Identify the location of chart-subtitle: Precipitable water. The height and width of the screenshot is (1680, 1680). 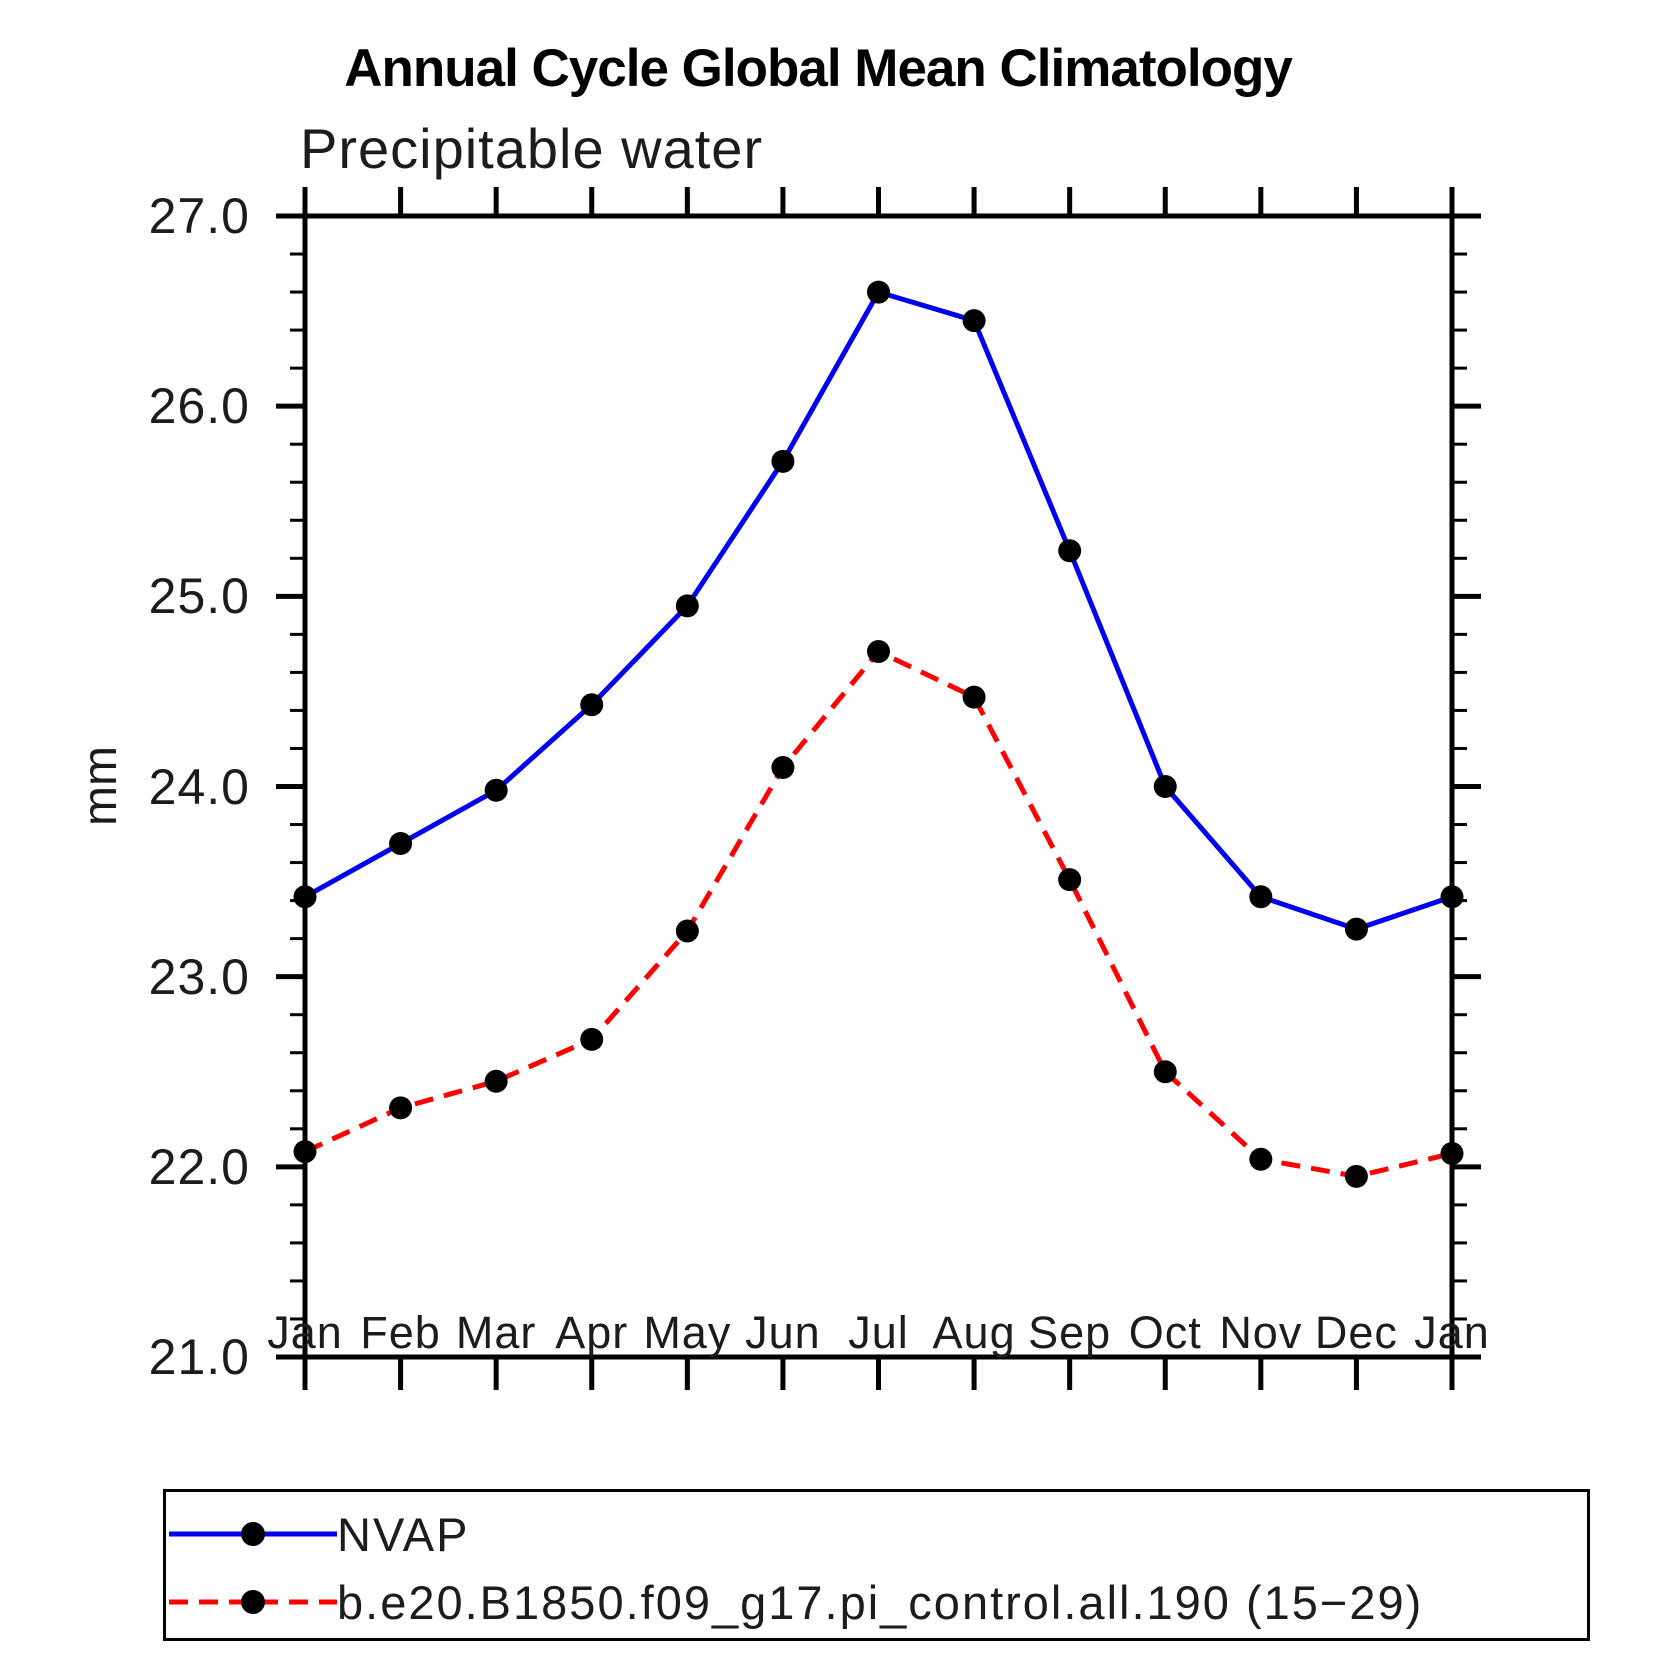
(532, 148).